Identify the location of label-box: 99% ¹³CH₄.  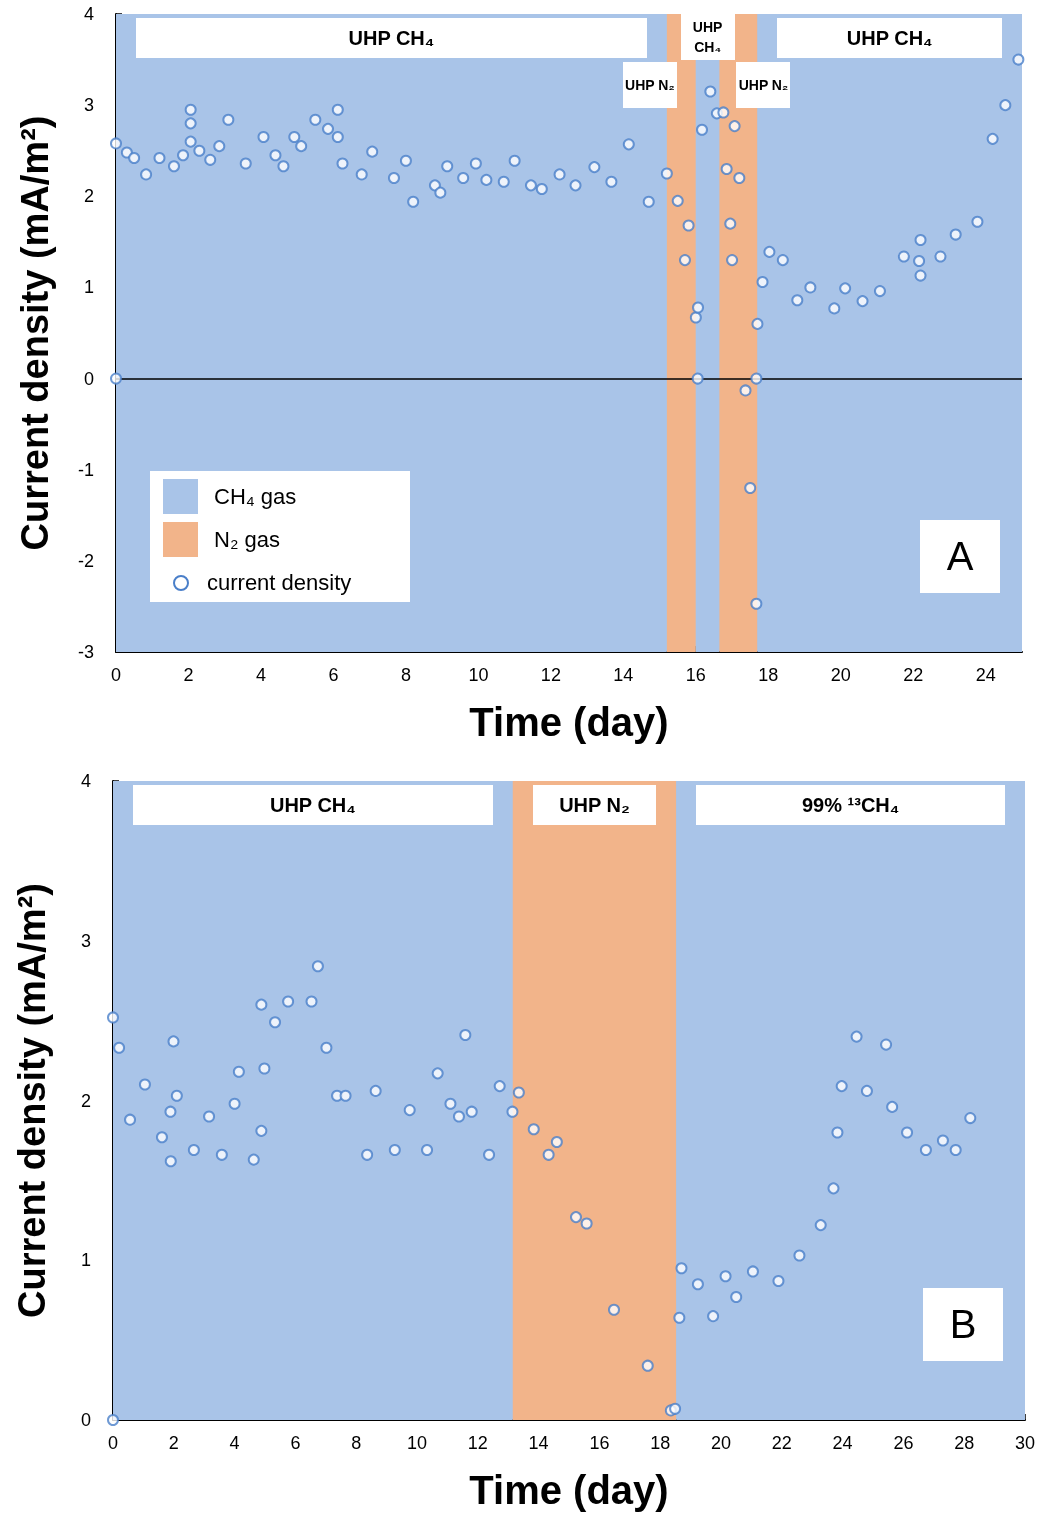
(850, 805).